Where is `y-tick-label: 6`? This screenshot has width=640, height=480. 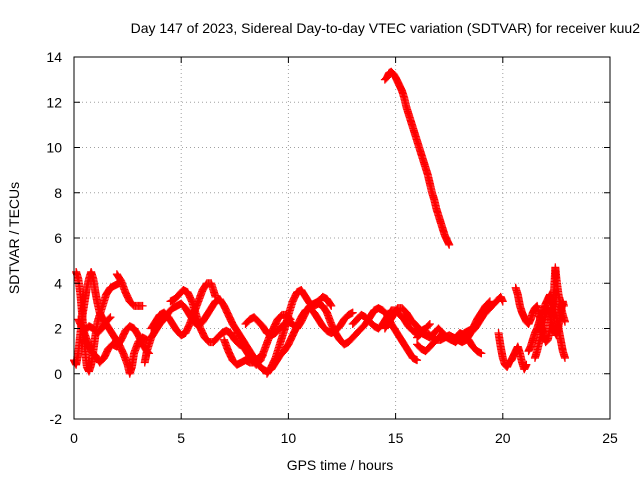 y-tick-label: 6 is located at coordinates (58, 238).